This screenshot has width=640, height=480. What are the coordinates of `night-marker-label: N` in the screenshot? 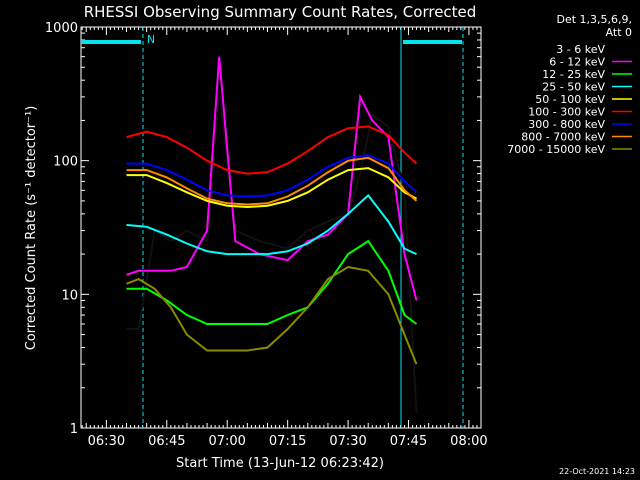 It's located at (151, 39).